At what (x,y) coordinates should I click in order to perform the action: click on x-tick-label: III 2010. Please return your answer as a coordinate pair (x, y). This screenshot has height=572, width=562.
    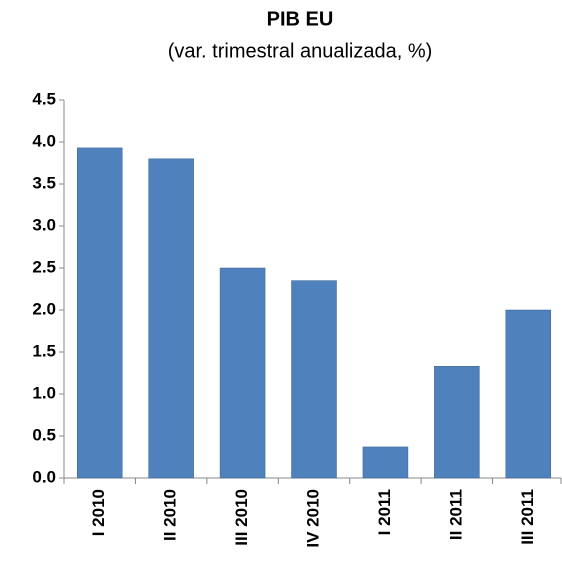
    Looking at the image, I should click on (241, 517).